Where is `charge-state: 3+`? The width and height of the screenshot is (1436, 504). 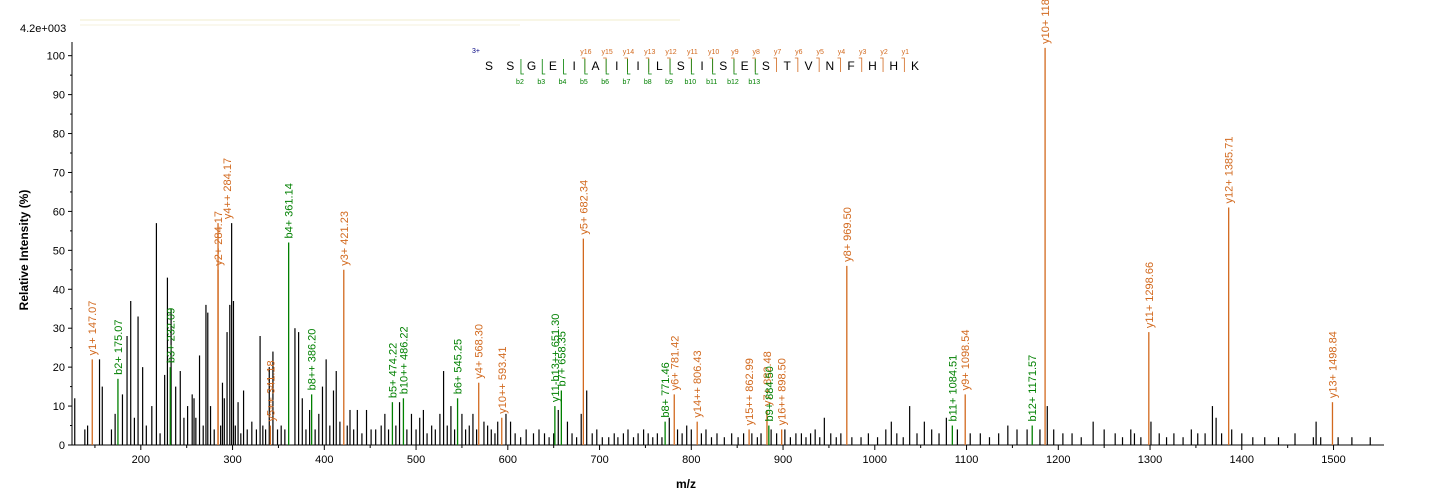 charge-state: 3+ is located at coordinates (476, 51).